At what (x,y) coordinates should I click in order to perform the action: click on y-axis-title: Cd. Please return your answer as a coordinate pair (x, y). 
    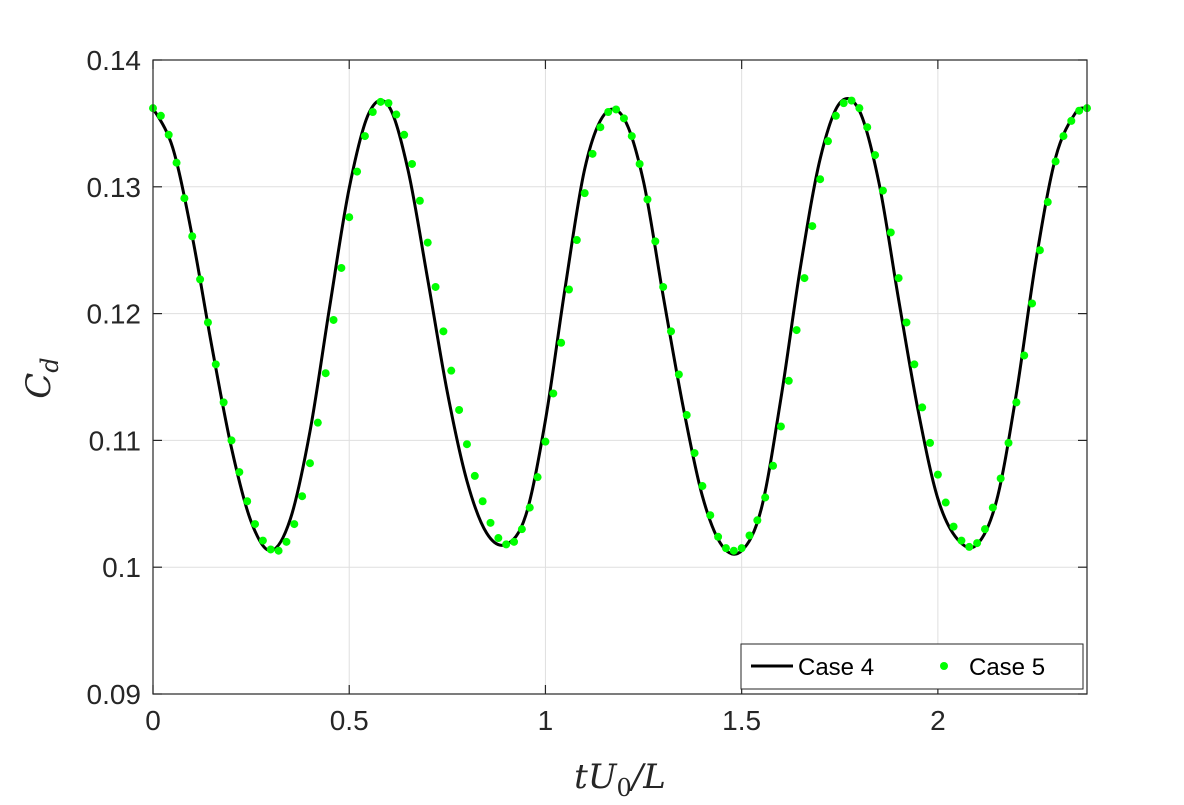
    Looking at the image, I should click on (41, 377).